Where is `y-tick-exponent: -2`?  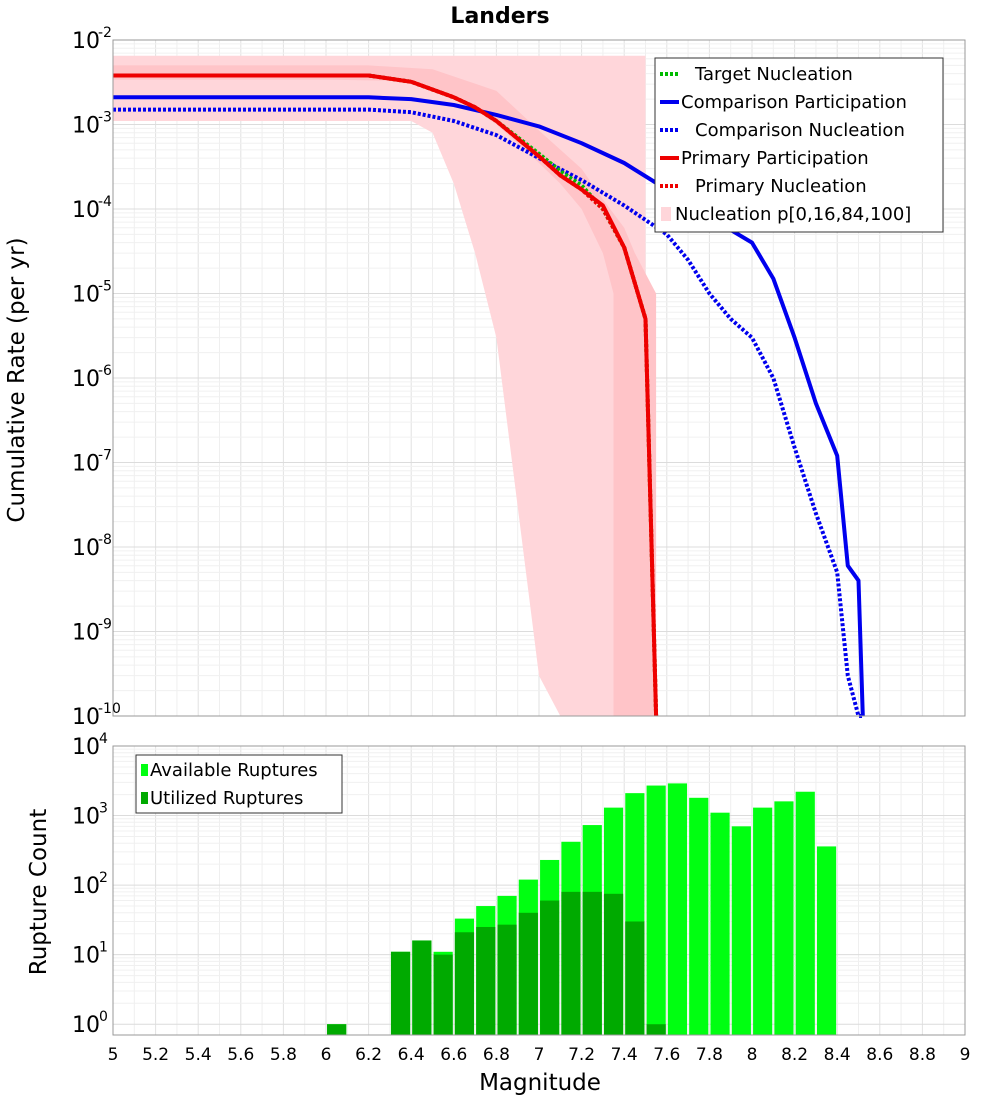
y-tick-exponent: -2 is located at coordinates (105, 33).